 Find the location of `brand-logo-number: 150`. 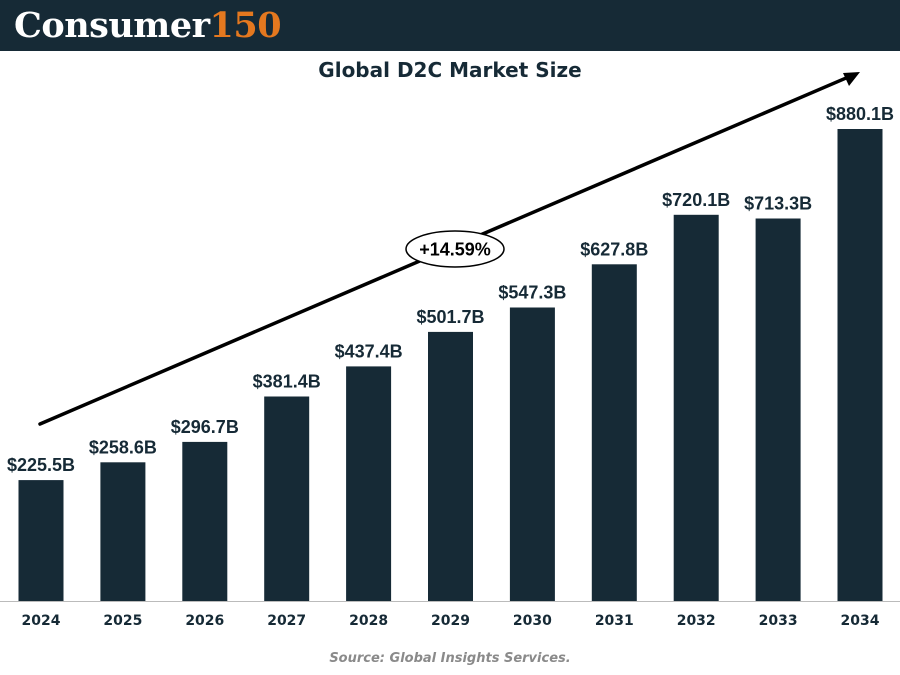

brand-logo-number: 150 is located at coordinates (245, 25).